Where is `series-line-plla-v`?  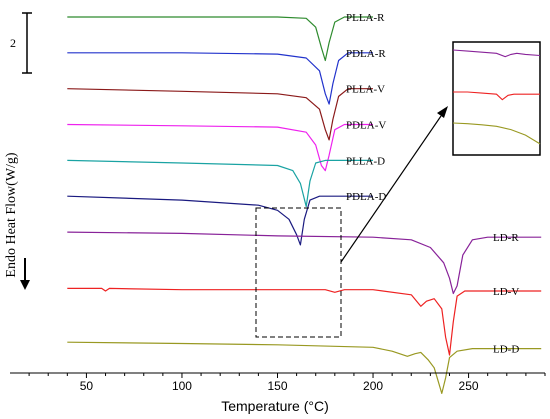
series-line-plla-v is located at coordinates (220, 114).